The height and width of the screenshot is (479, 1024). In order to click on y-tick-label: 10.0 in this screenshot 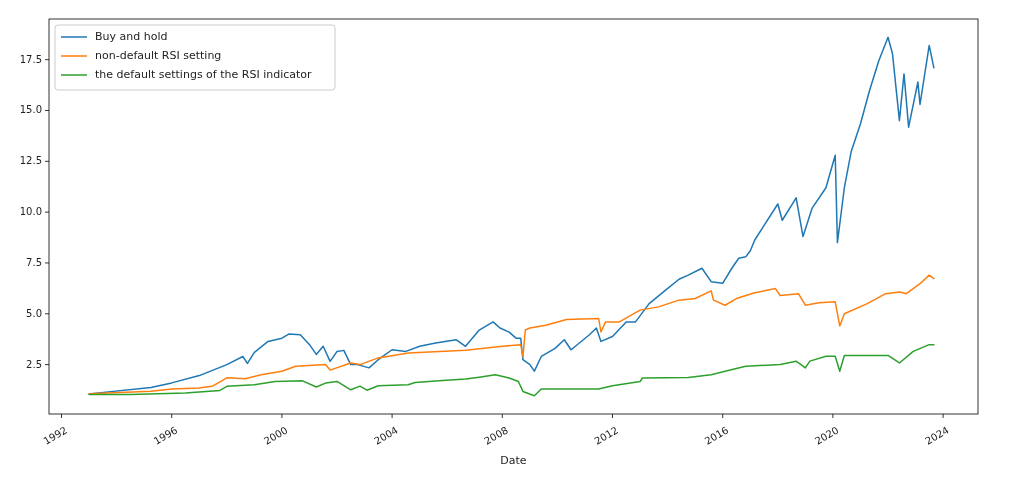, I will do `click(30, 212)`.